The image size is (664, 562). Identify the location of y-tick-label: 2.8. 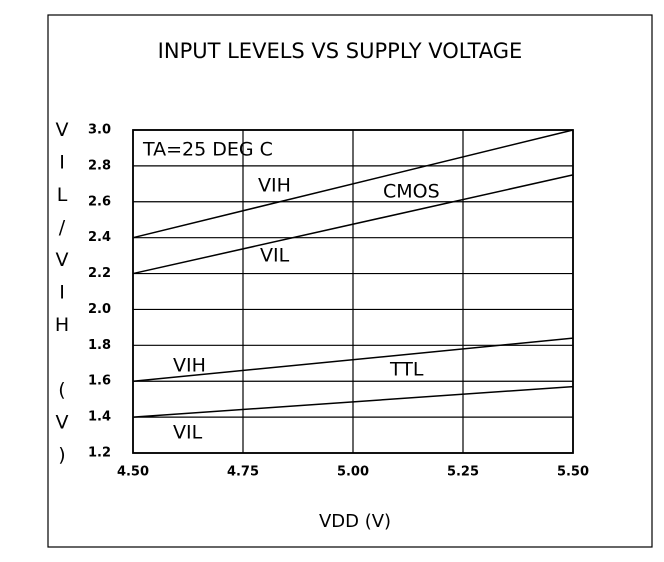
(99, 165).